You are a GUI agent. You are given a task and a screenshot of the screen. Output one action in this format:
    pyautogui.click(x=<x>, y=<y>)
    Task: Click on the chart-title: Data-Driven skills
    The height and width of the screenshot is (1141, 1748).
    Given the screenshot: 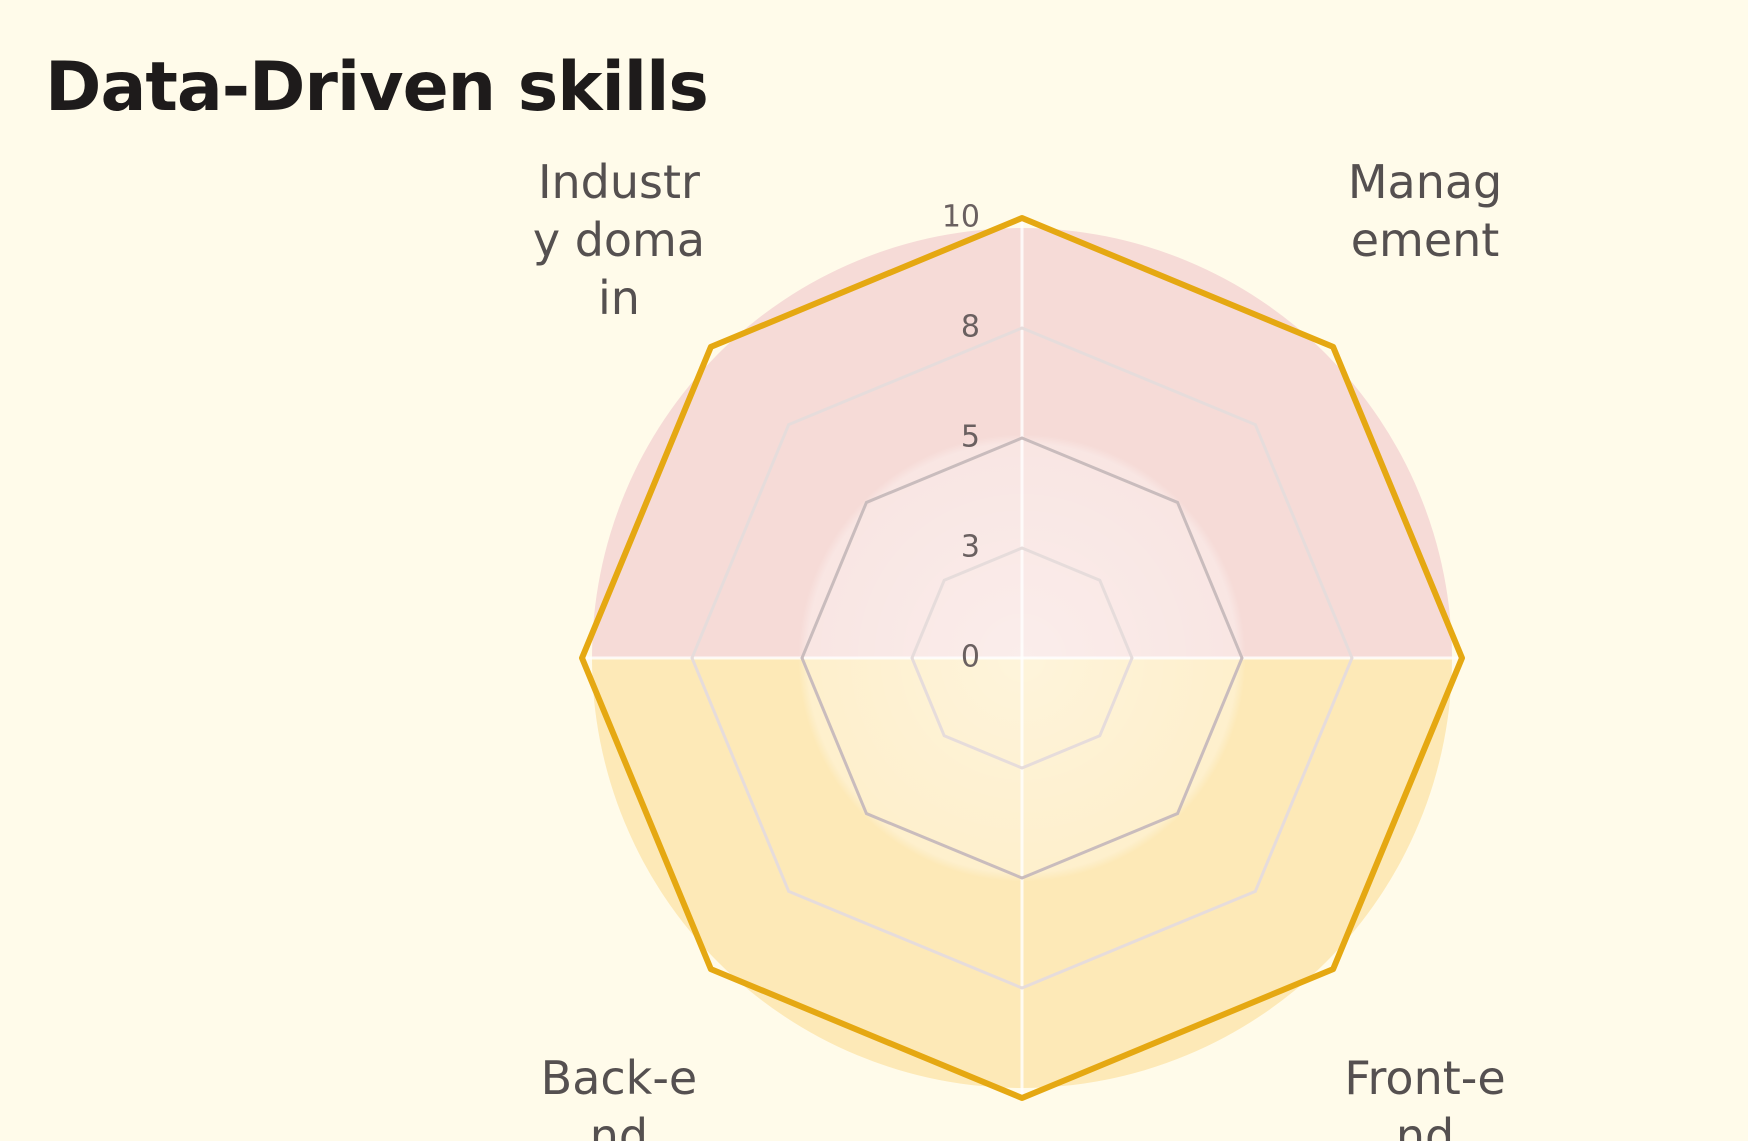 What is the action you would take?
    pyautogui.click(x=377, y=87)
    